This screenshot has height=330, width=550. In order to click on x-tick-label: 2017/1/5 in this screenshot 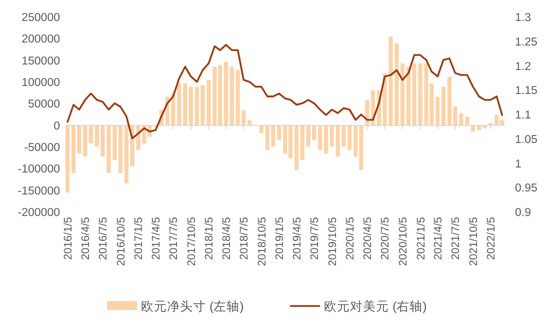, I will do `click(139, 238)`.